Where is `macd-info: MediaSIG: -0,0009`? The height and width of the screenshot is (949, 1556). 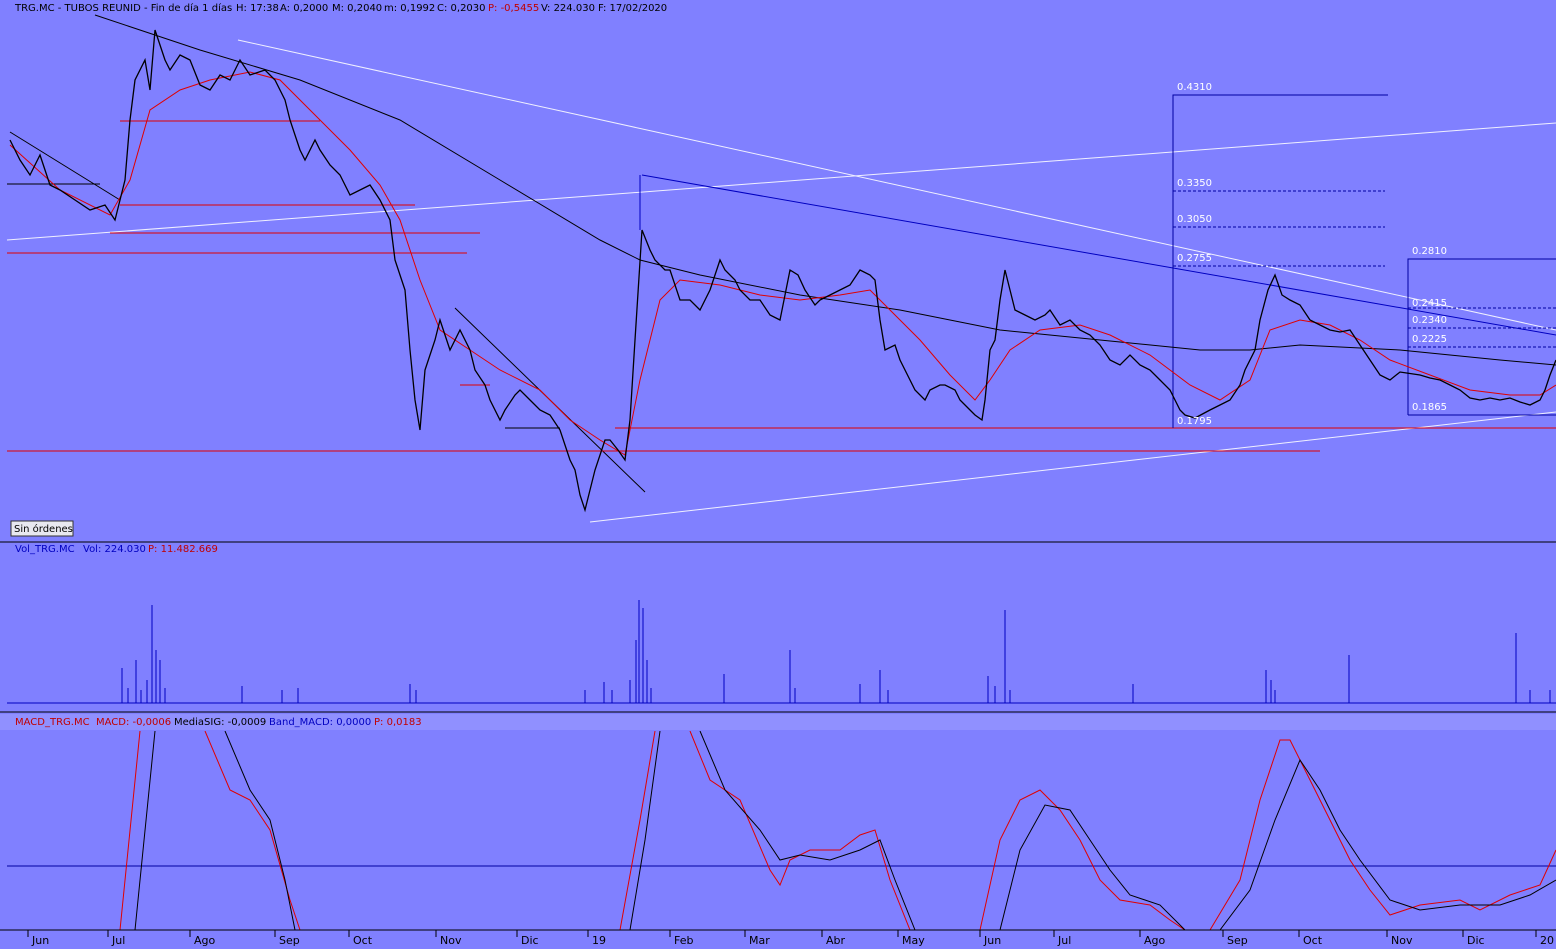
macd-info: MediaSIG: -0,0009 is located at coordinates (220, 722).